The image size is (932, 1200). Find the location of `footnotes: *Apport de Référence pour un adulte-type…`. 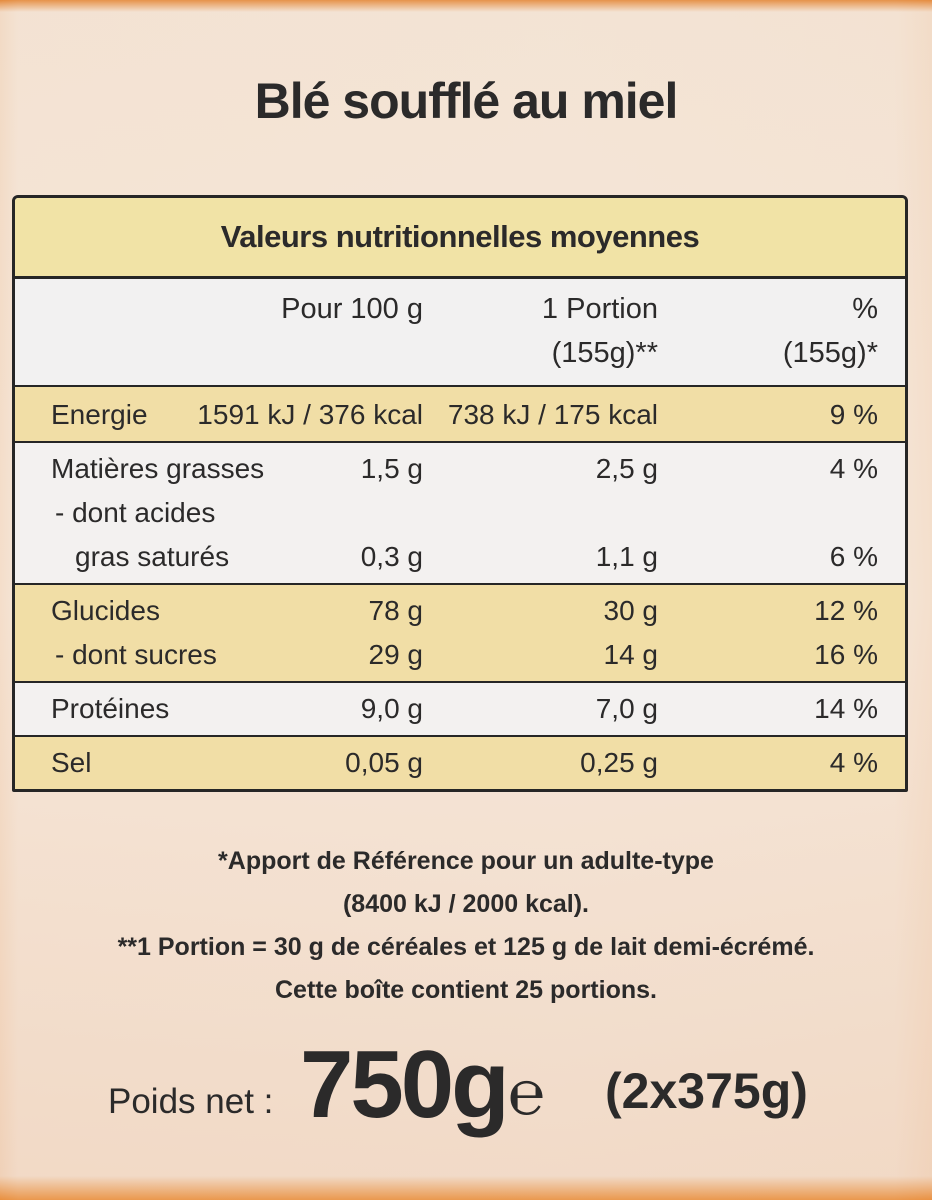

footnotes: *Apport de Référence pour un adulte-type… is located at coordinates (466, 926).